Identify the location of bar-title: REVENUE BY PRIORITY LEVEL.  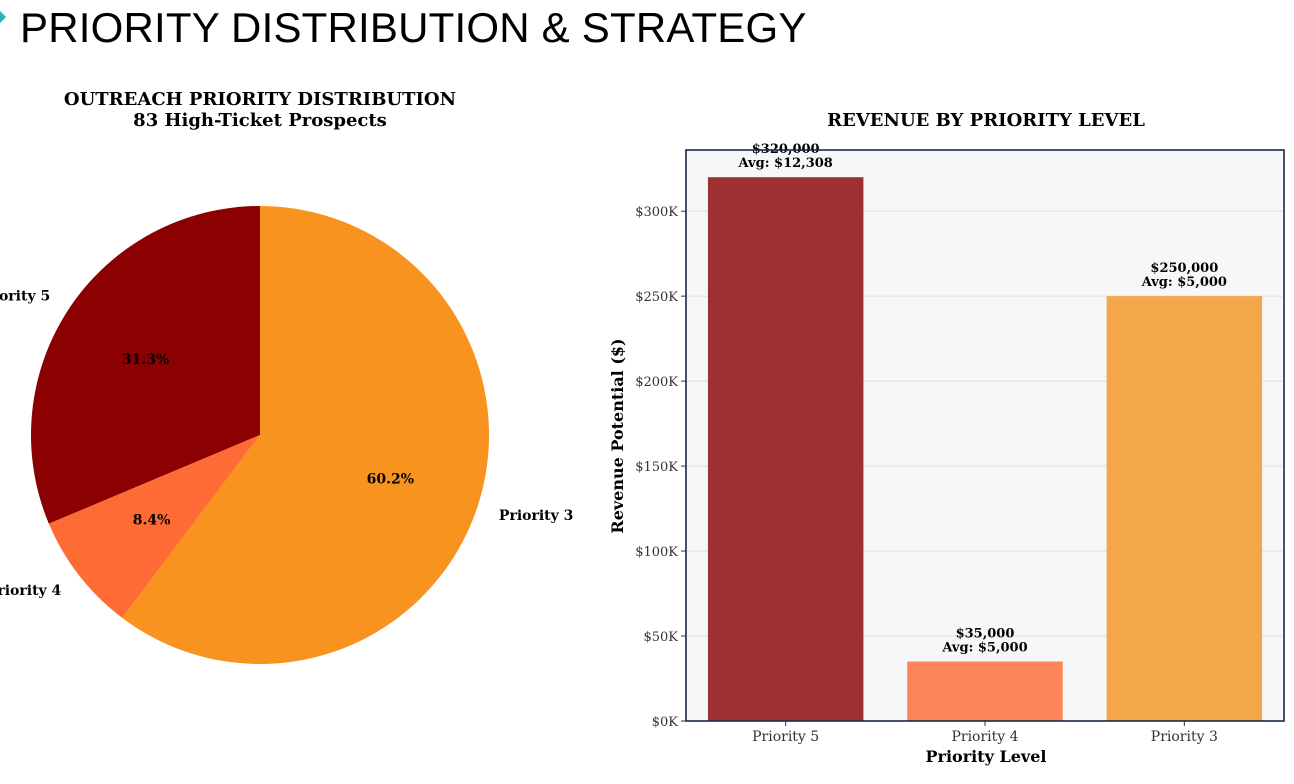
(986, 120).